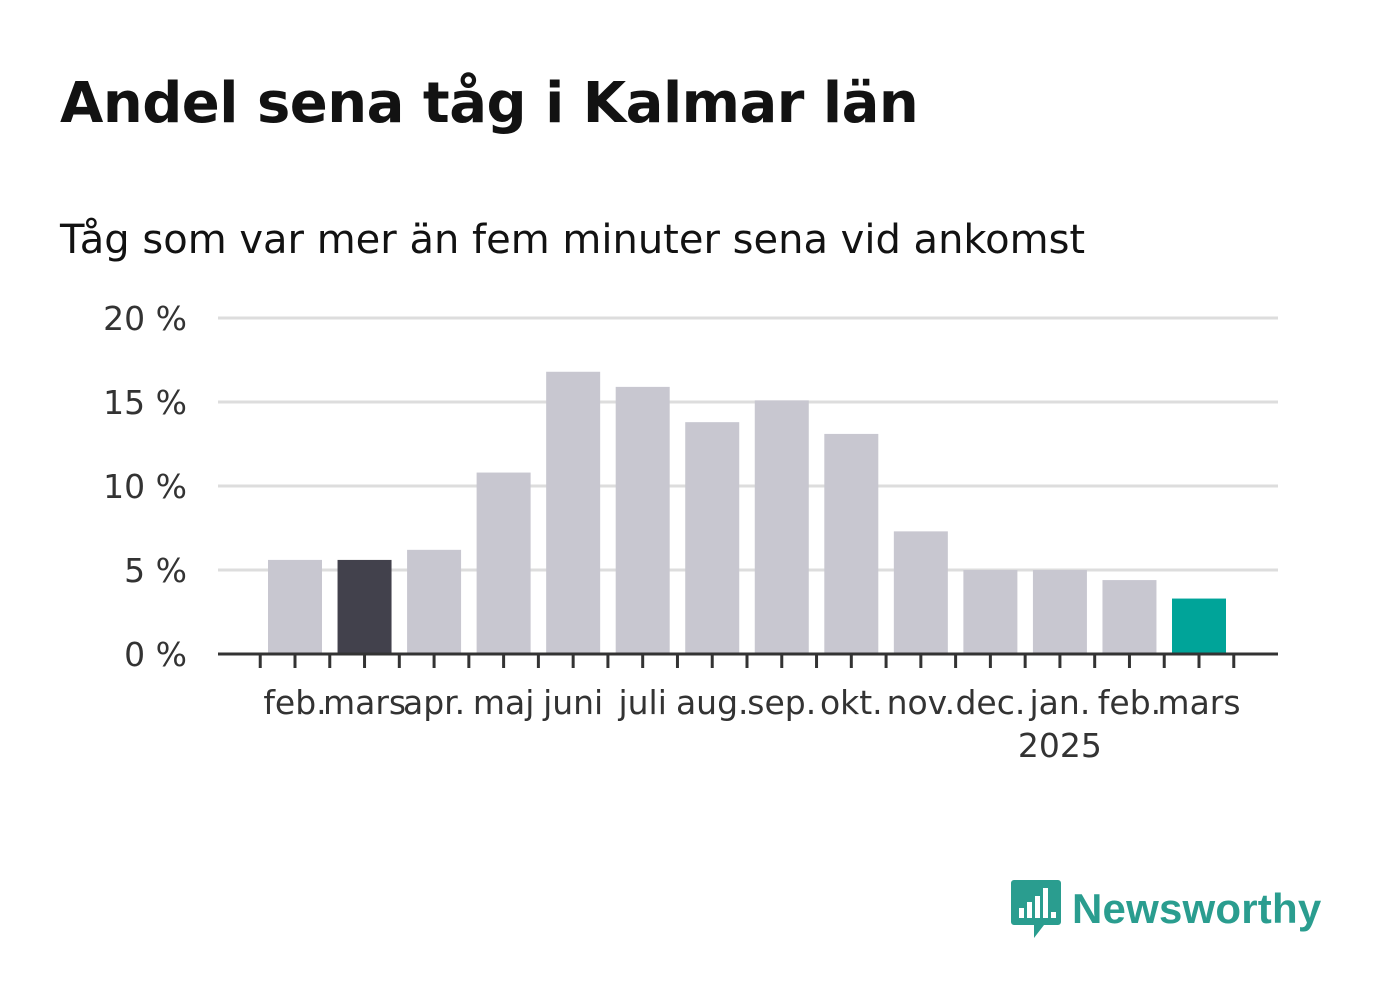 Image resolution: width=1382 pixels, height=999 pixels. What do you see at coordinates (712, 702) in the screenshot?
I see `x-tick-label: aug.` at bounding box center [712, 702].